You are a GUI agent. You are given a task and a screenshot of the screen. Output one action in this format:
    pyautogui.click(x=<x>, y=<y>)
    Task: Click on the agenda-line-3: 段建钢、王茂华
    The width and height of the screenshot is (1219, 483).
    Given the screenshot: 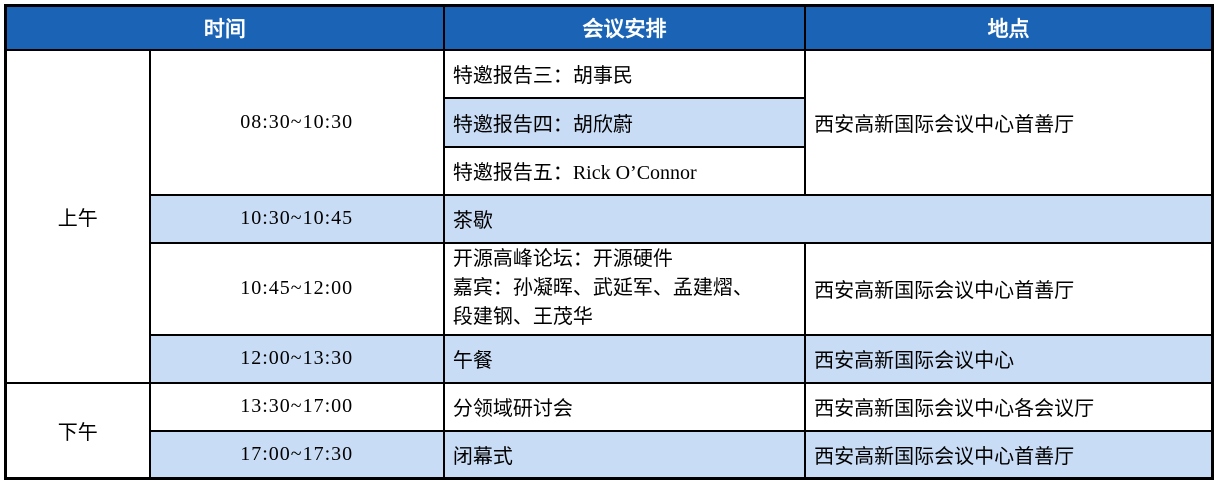 What is the action you would take?
    pyautogui.click(x=522, y=317)
    